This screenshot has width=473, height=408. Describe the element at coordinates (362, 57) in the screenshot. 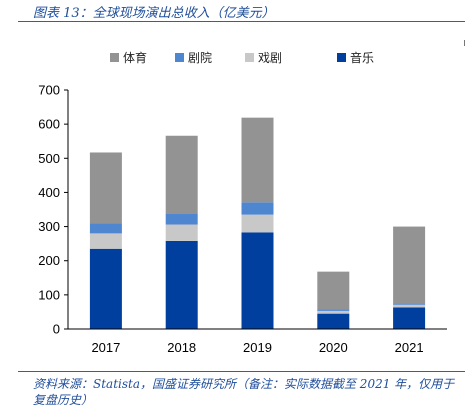

I see `legend-label: 音乐` at that location.